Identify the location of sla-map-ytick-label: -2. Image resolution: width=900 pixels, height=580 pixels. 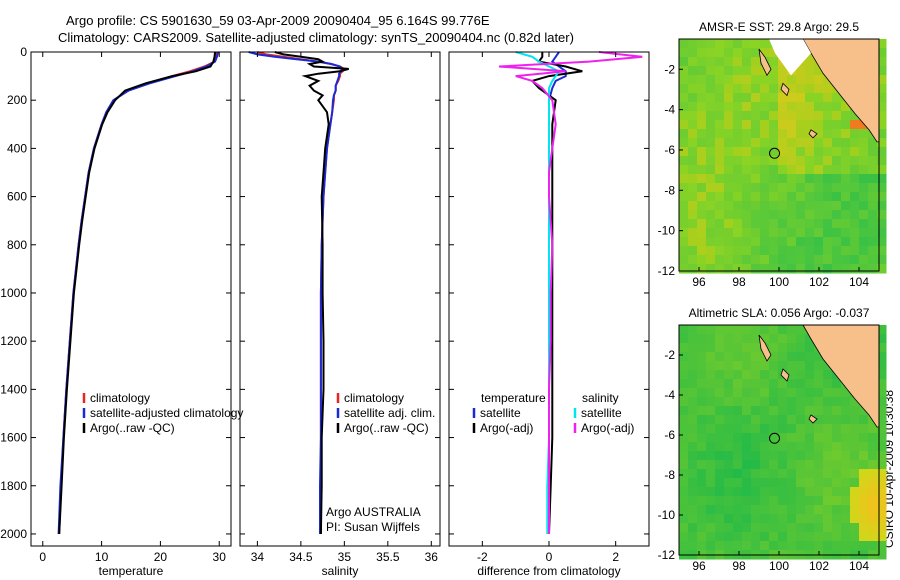
(669, 355).